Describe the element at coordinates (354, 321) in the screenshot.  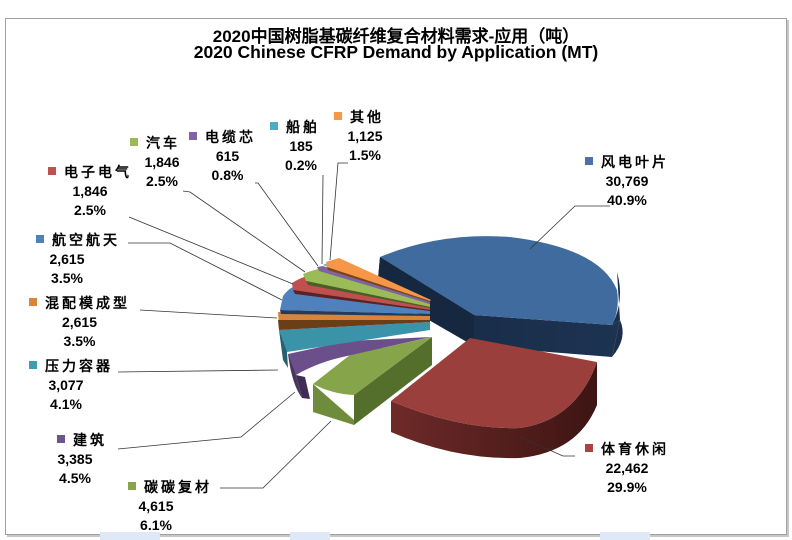
I see `slice-molding-compounds` at that location.